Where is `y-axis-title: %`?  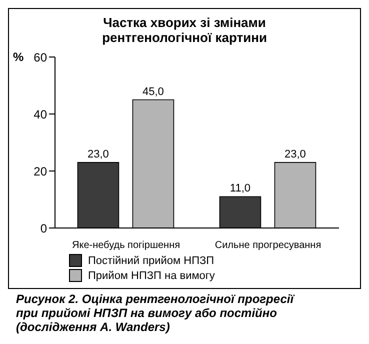 y-axis-title: % is located at coordinates (18, 57).